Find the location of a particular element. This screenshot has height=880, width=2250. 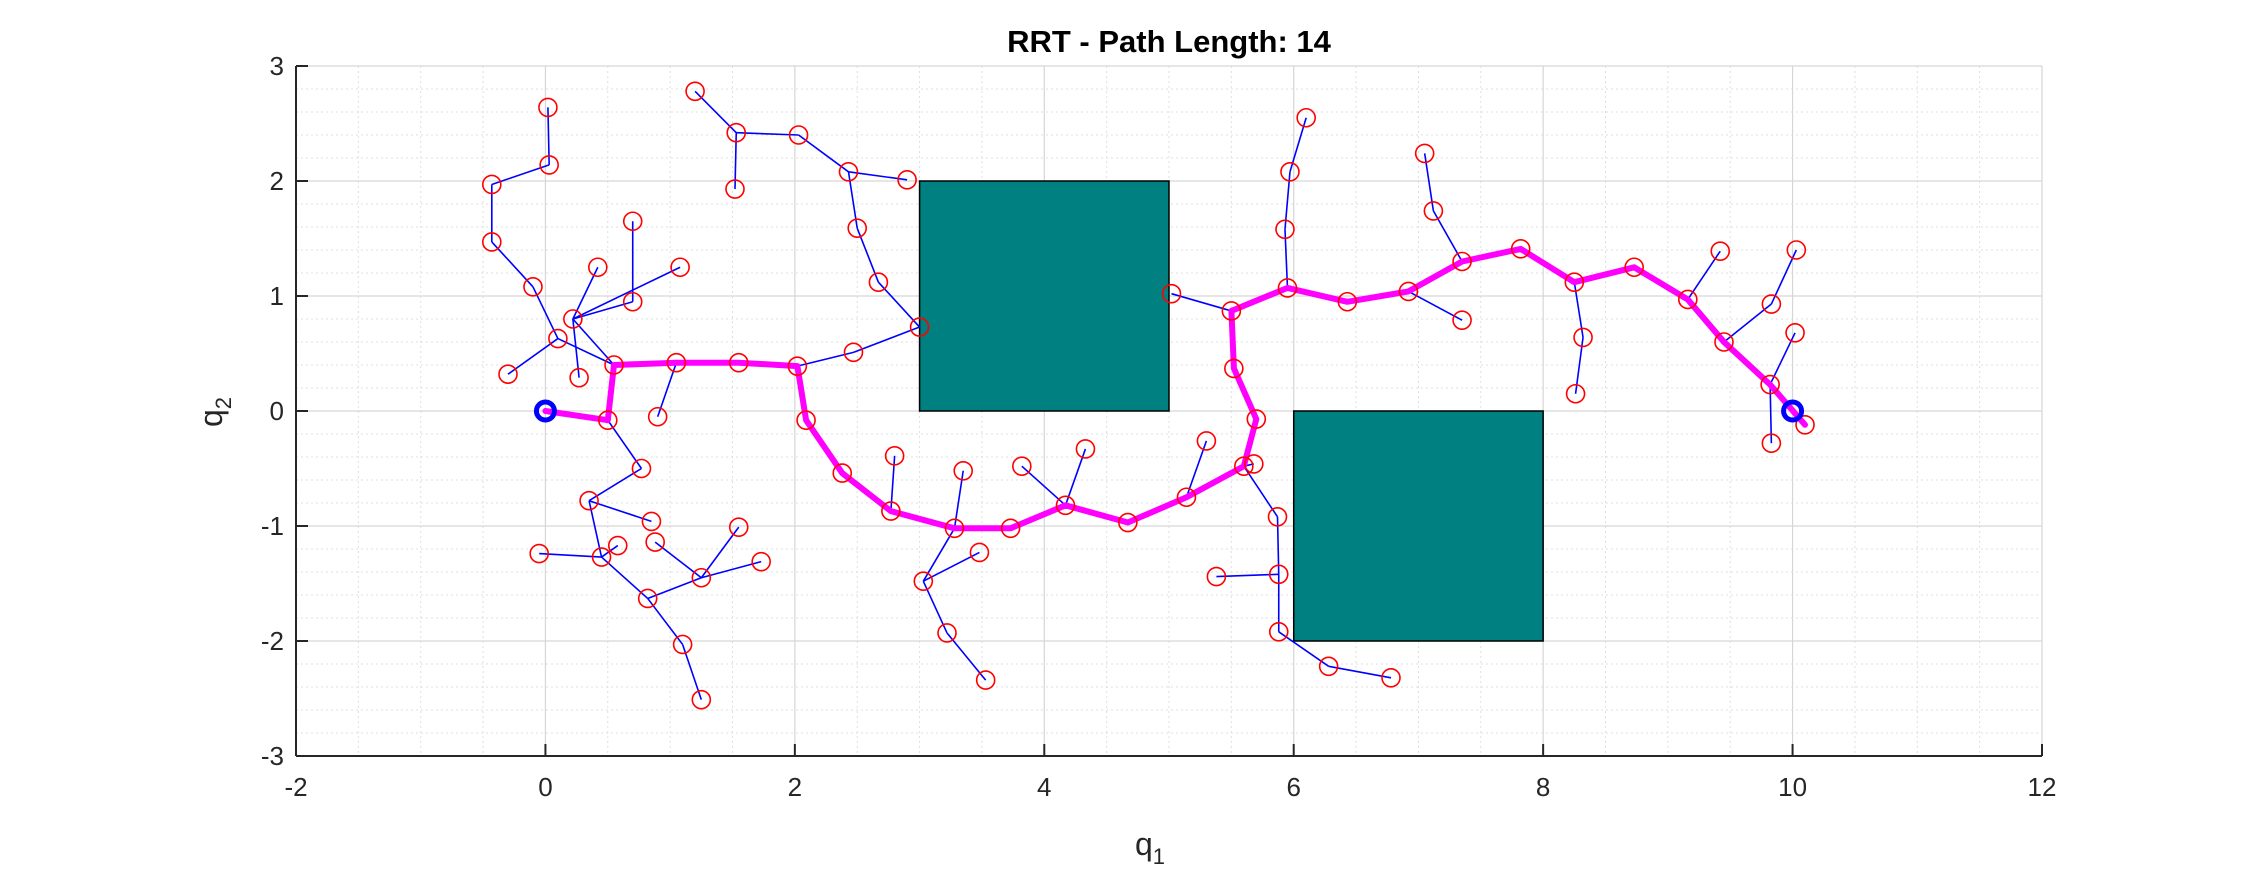

x-axis-label: q1 is located at coordinates (1150, 847).